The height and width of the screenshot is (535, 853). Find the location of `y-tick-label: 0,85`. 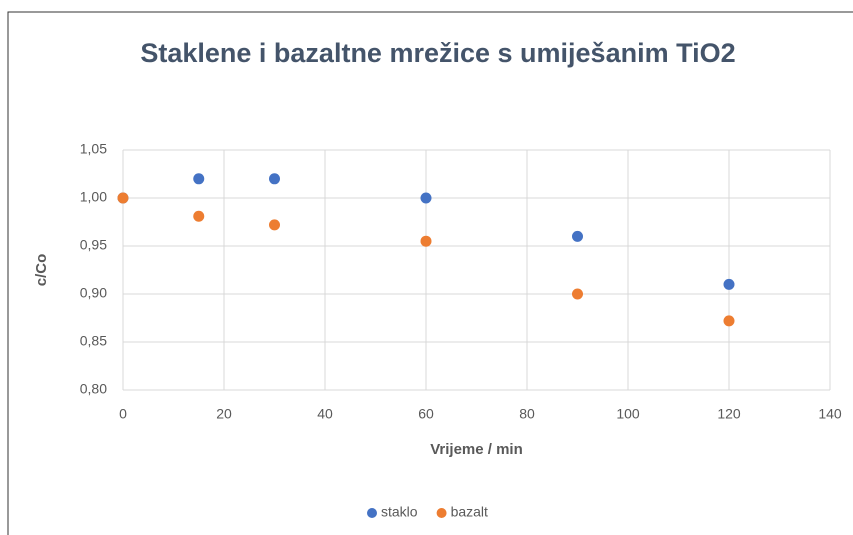

y-tick-label: 0,85 is located at coordinates (93, 341).